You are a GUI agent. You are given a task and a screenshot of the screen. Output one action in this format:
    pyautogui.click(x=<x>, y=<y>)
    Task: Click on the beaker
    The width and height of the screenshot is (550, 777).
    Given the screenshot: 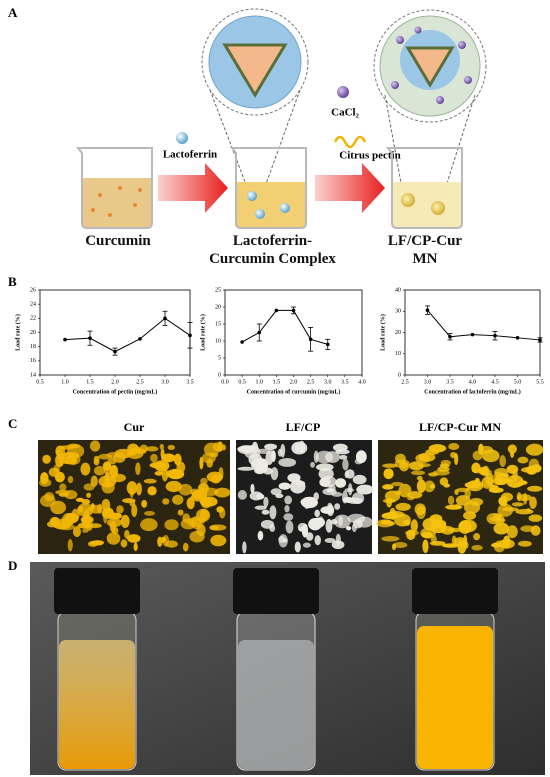 What is the action you would take?
    pyautogui.click(x=114, y=188)
    